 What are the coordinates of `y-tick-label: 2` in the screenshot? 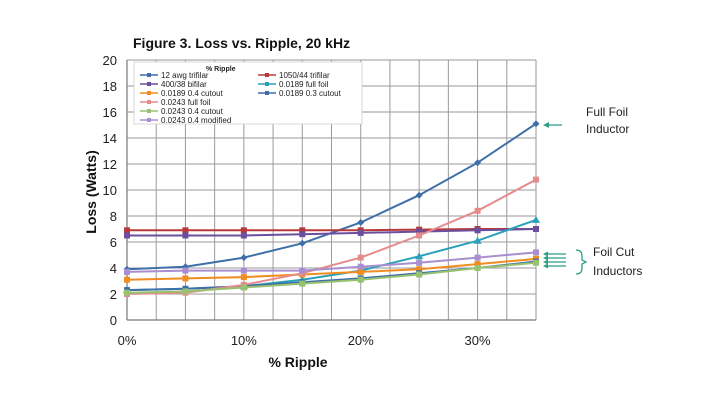 It's located at (113, 294).